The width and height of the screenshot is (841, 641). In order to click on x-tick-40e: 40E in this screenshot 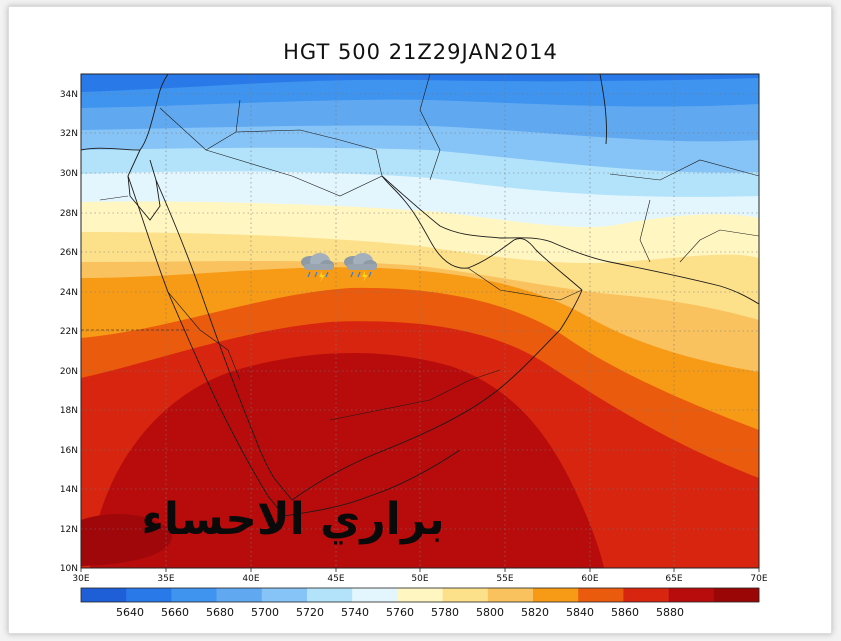, I will do `click(250, 579)`.